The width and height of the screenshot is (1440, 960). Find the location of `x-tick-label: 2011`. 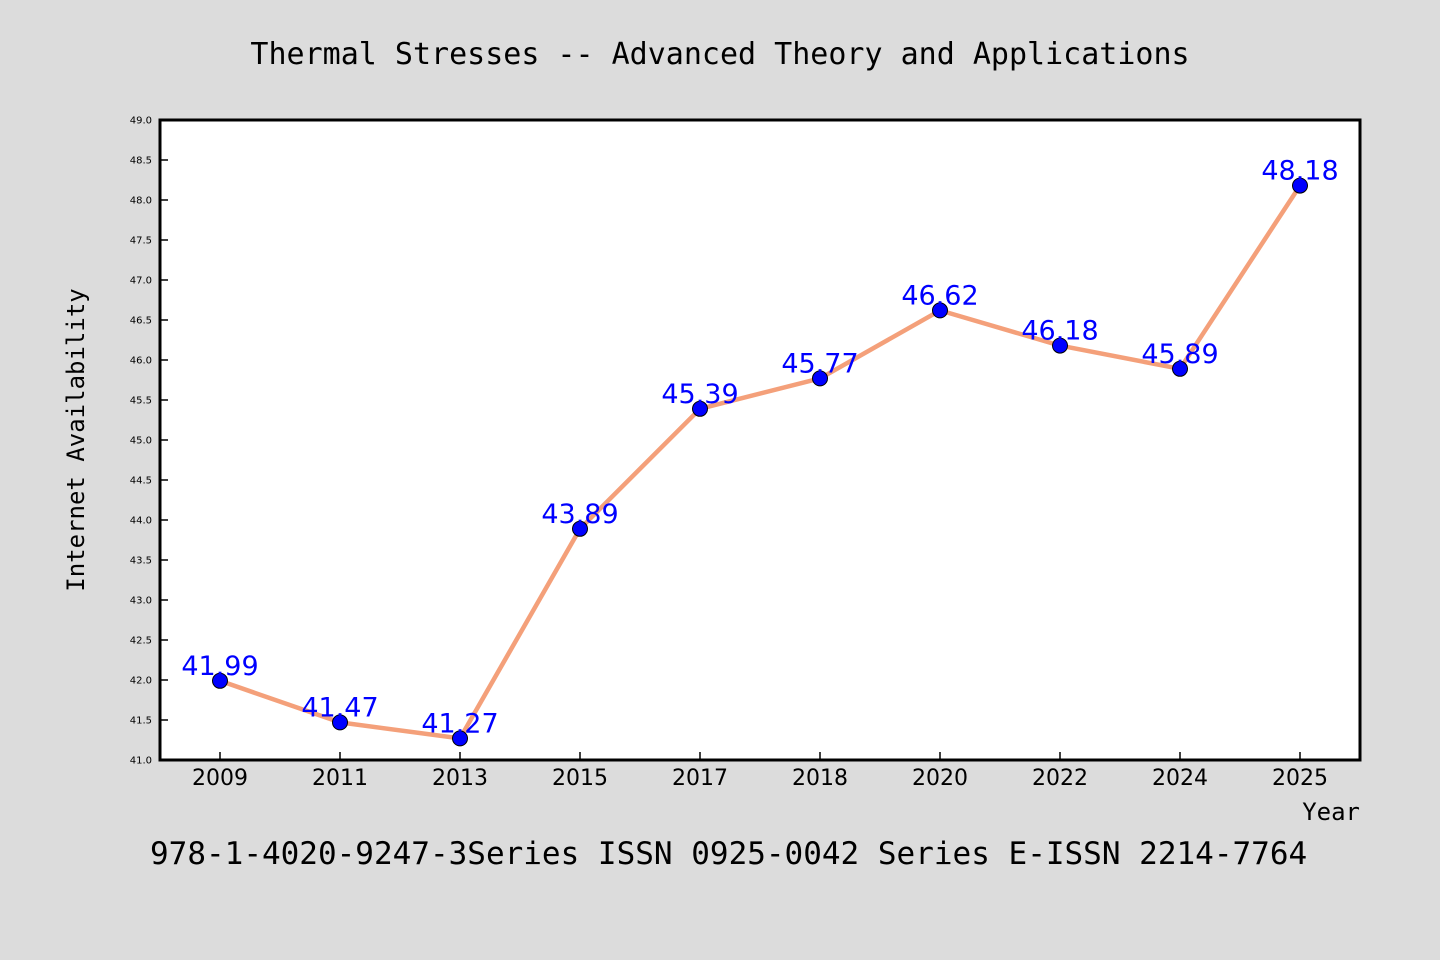

x-tick-label: 2011 is located at coordinates (340, 778).